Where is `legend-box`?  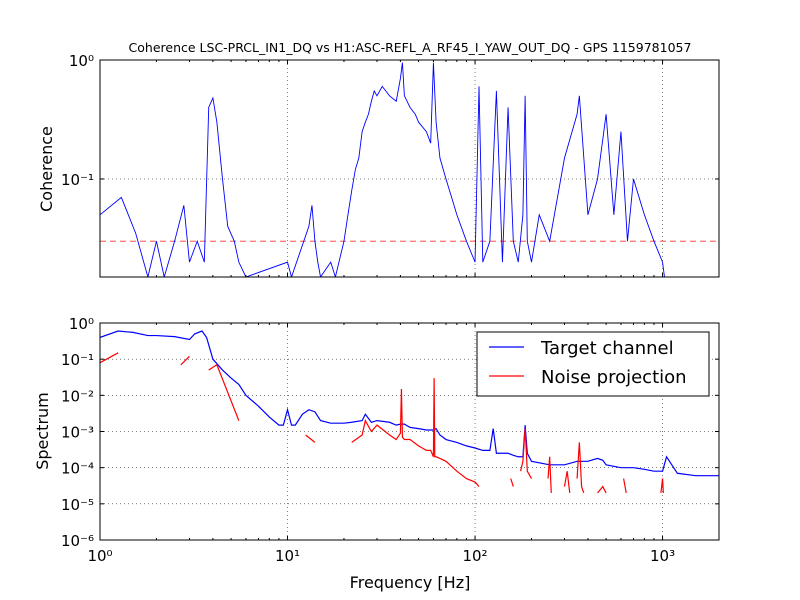
legend-box is located at coordinates (593, 364).